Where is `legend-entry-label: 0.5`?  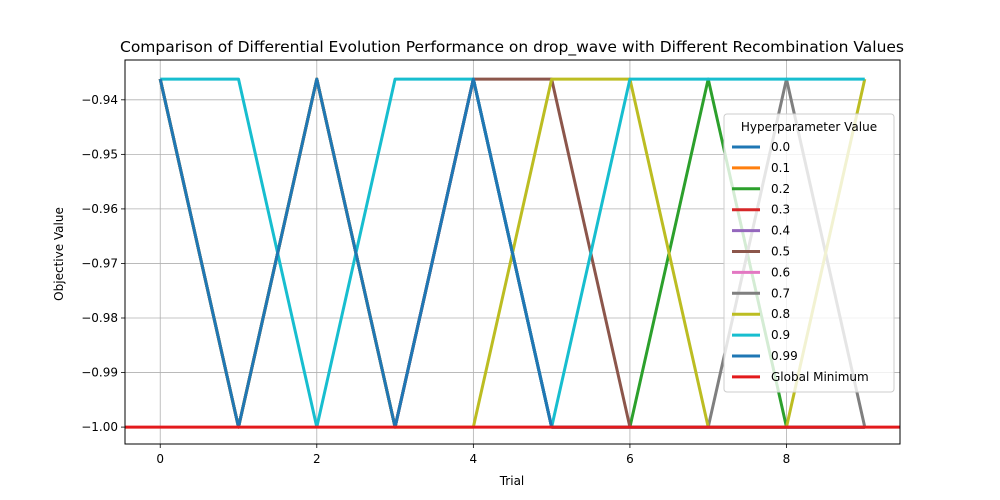
legend-entry-label: 0.5 is located at coordinates (780, 252).